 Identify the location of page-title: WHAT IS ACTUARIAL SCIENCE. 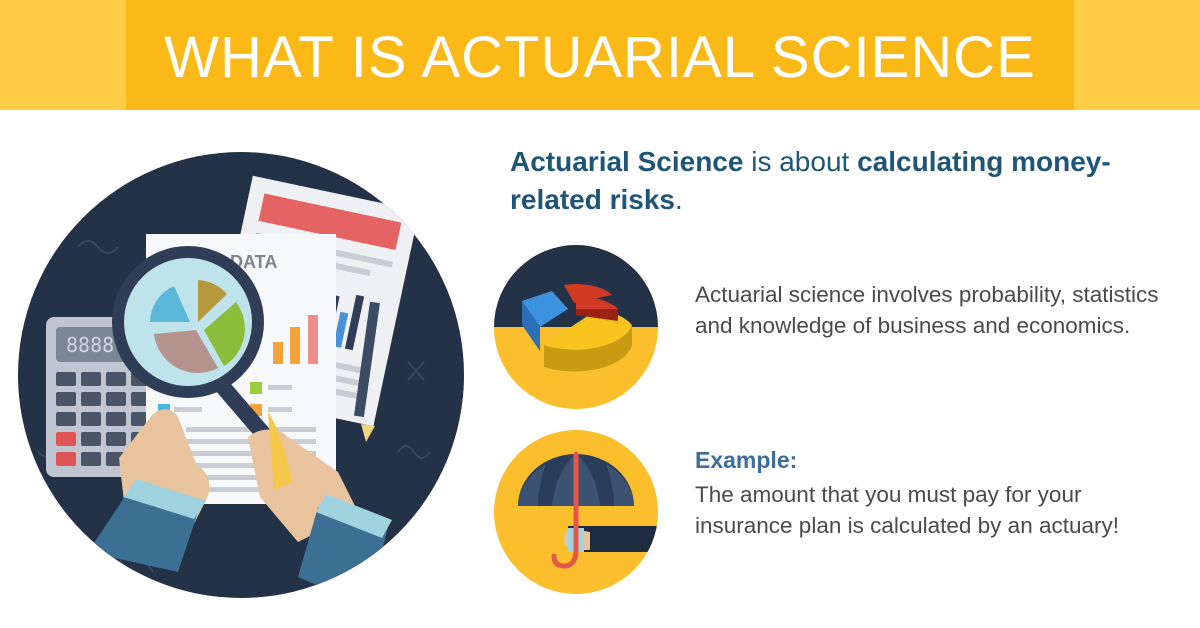
(600, 57).